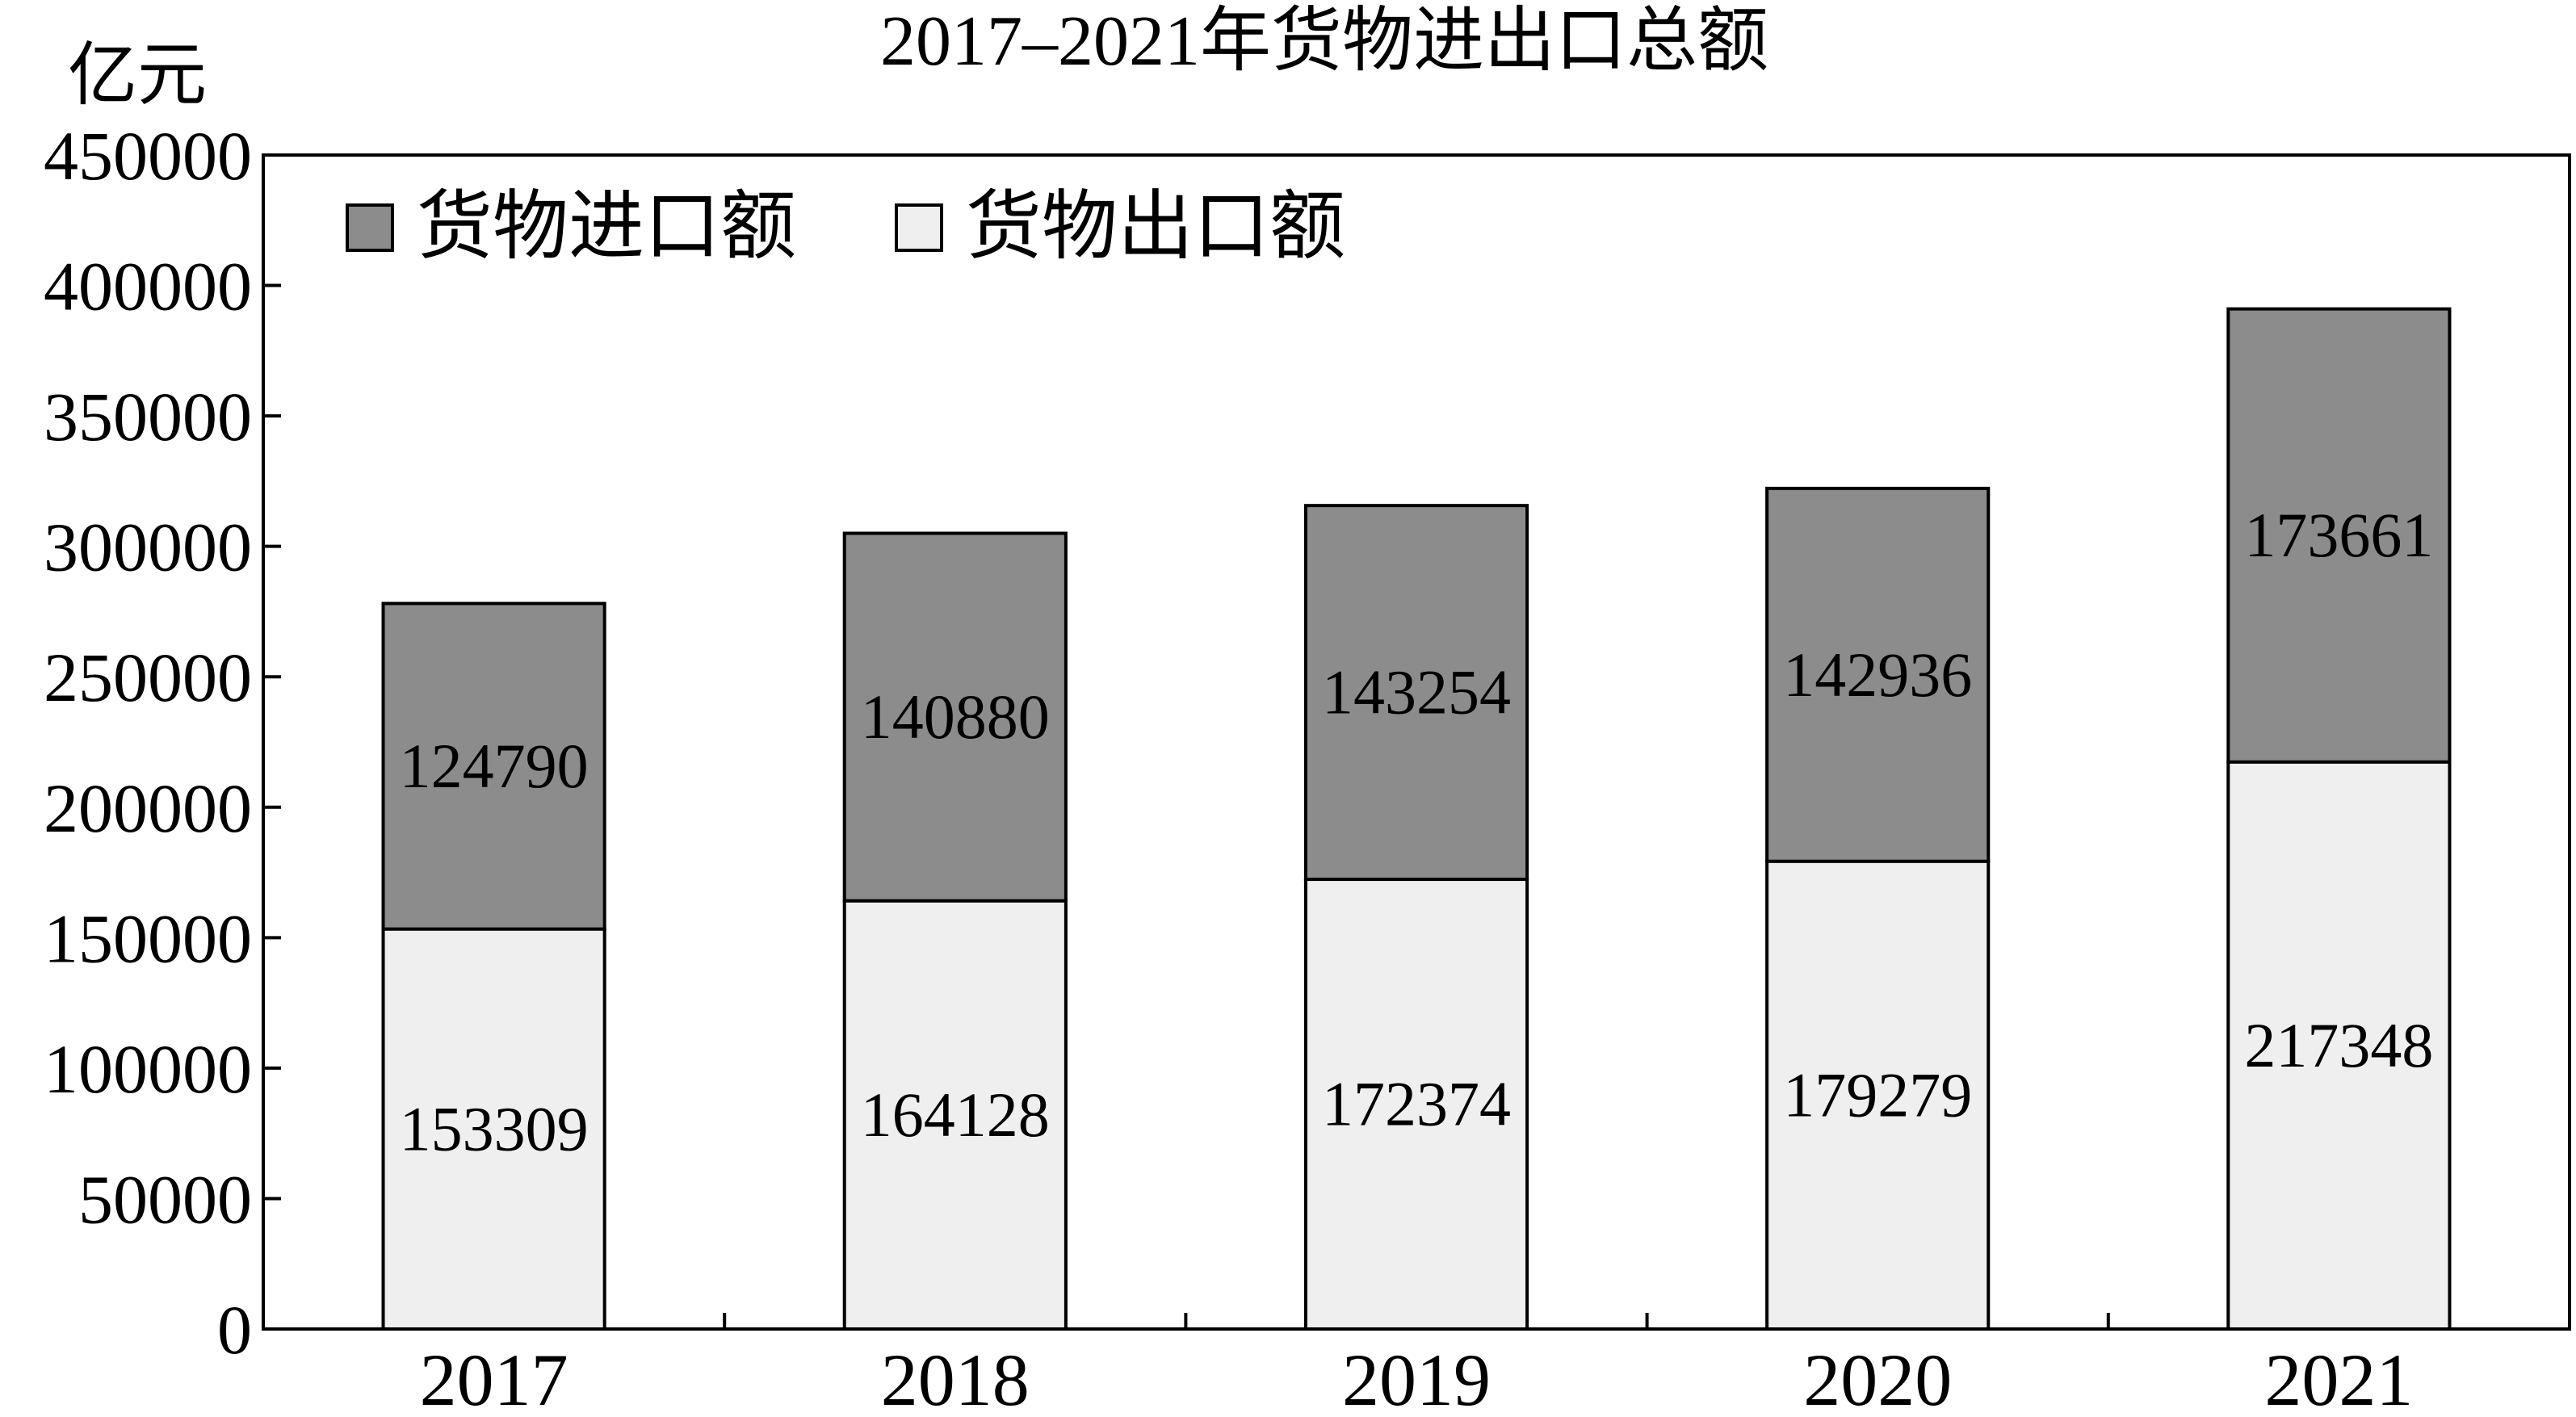 The image size is (2576, 1417). Describe the element at coordinates (165, 1199) in the screenshot. I see `y-tick-label: 50000` at that location.